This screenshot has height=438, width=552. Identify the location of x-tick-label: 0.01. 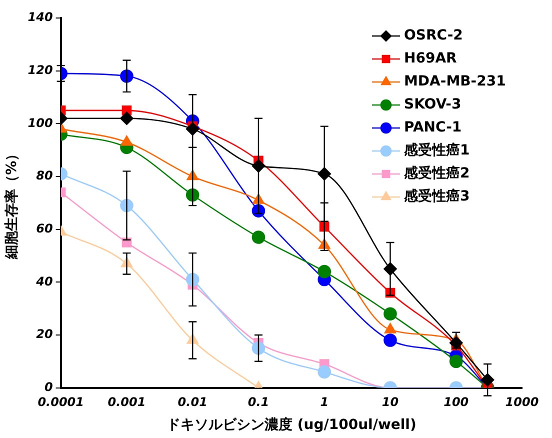
(193, 402).